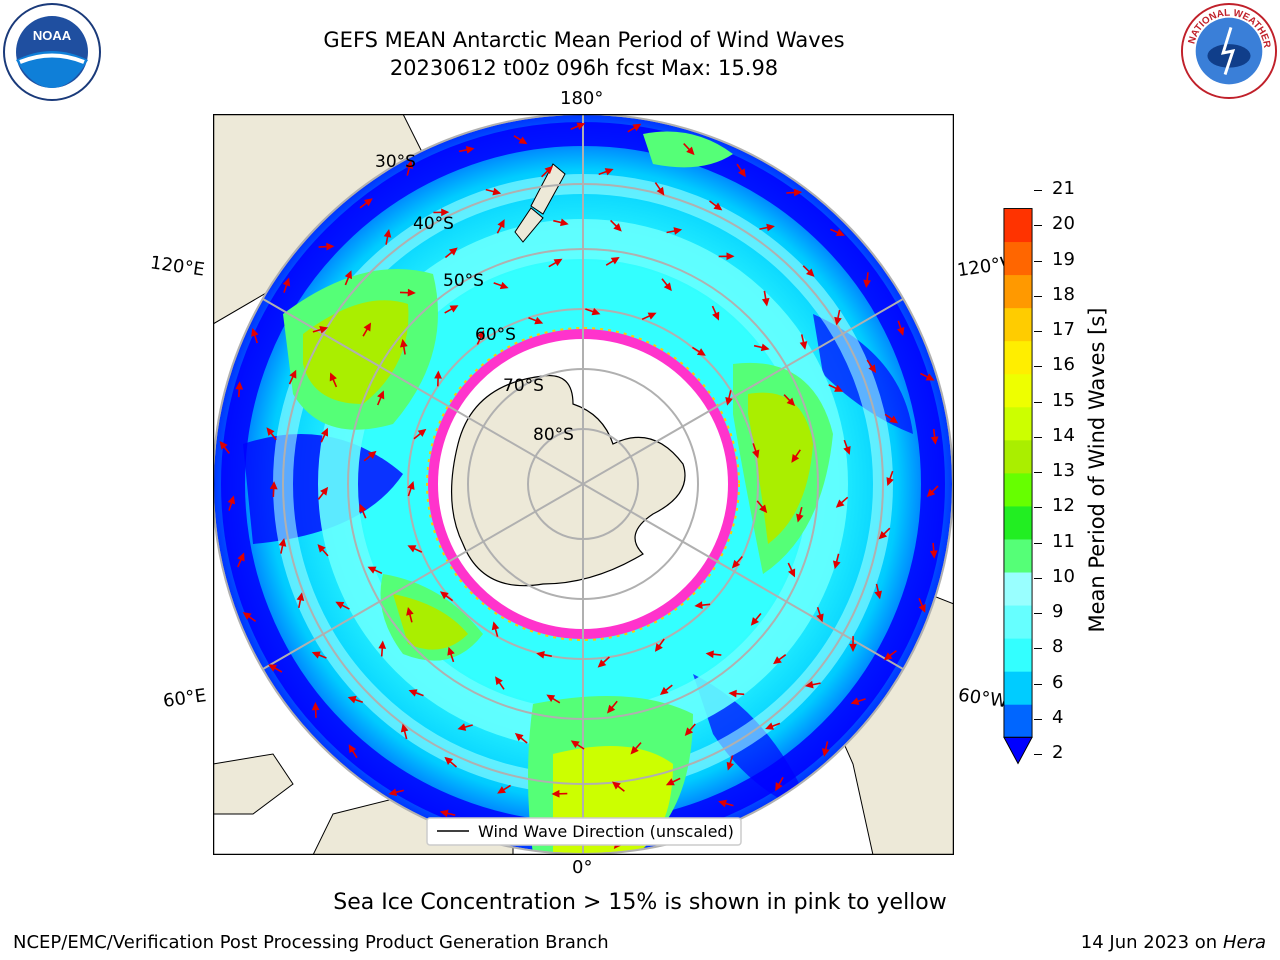  What do you see at coordinates (52, 35) in the screenshot?
I see `svg-text: NOAA` at bounding box center [52, 35].